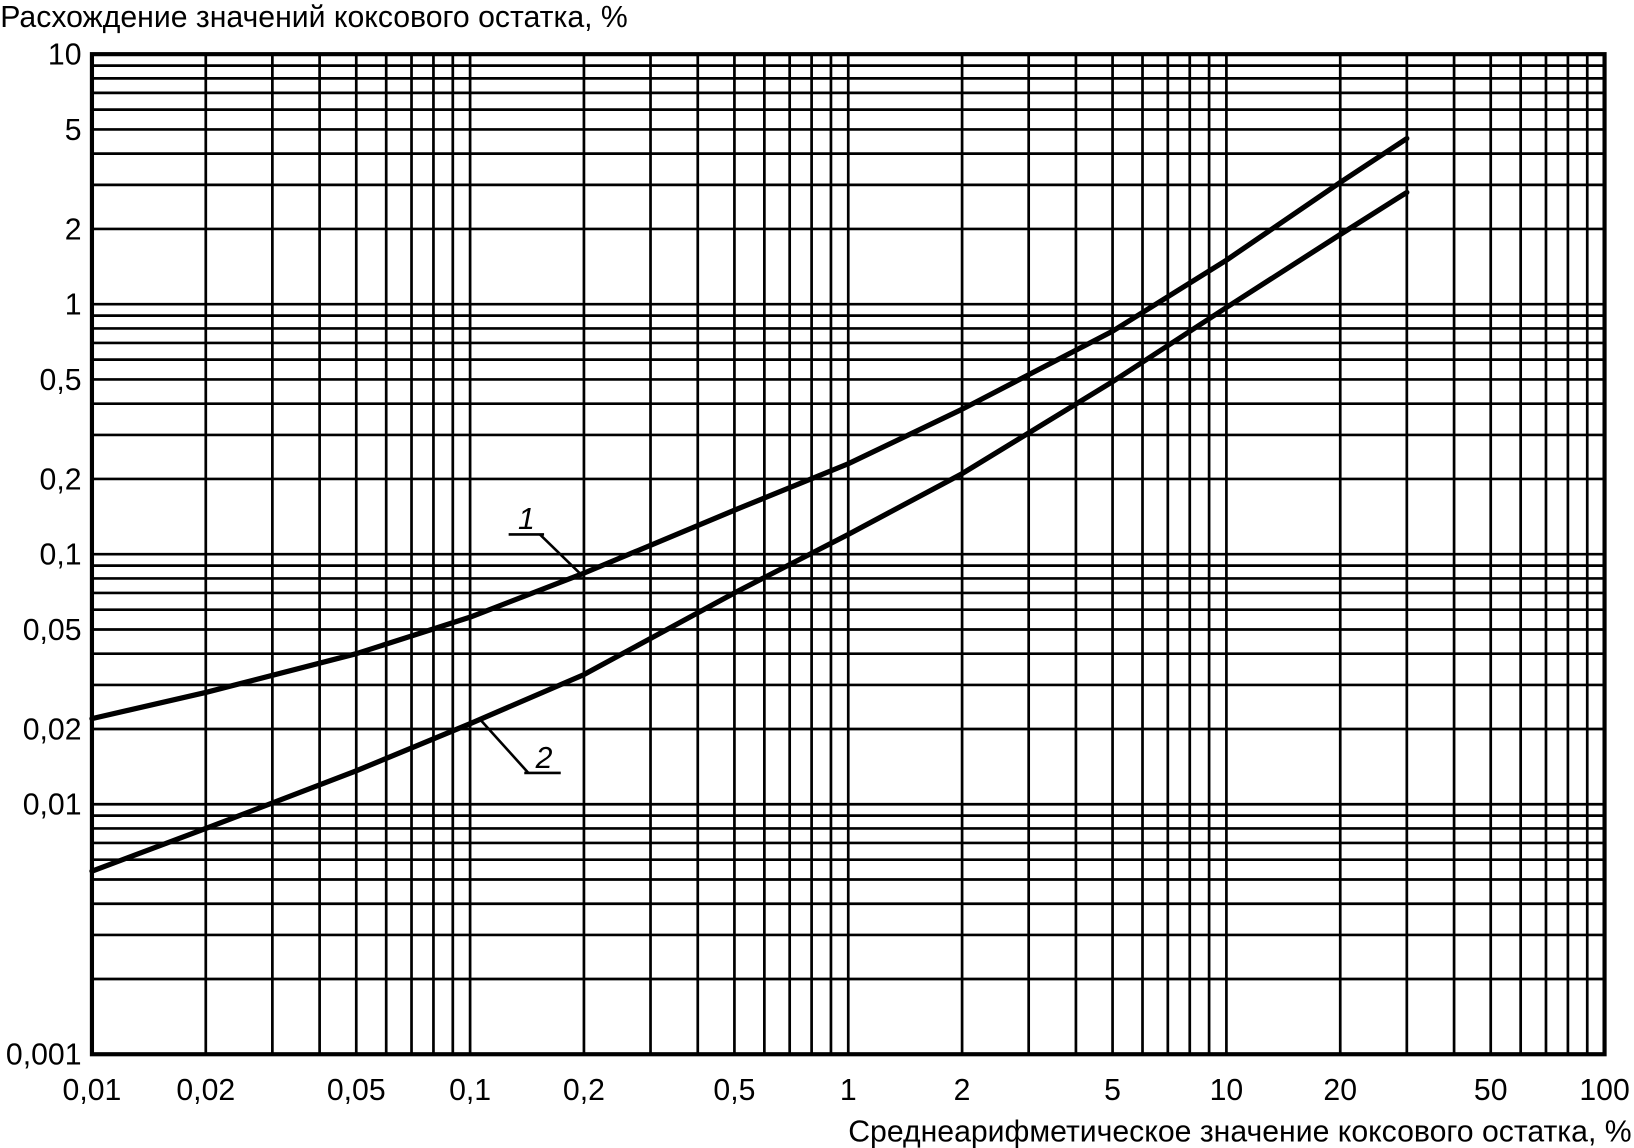  I want to click on x-tick-label: 0,5, so click(734, 1090).